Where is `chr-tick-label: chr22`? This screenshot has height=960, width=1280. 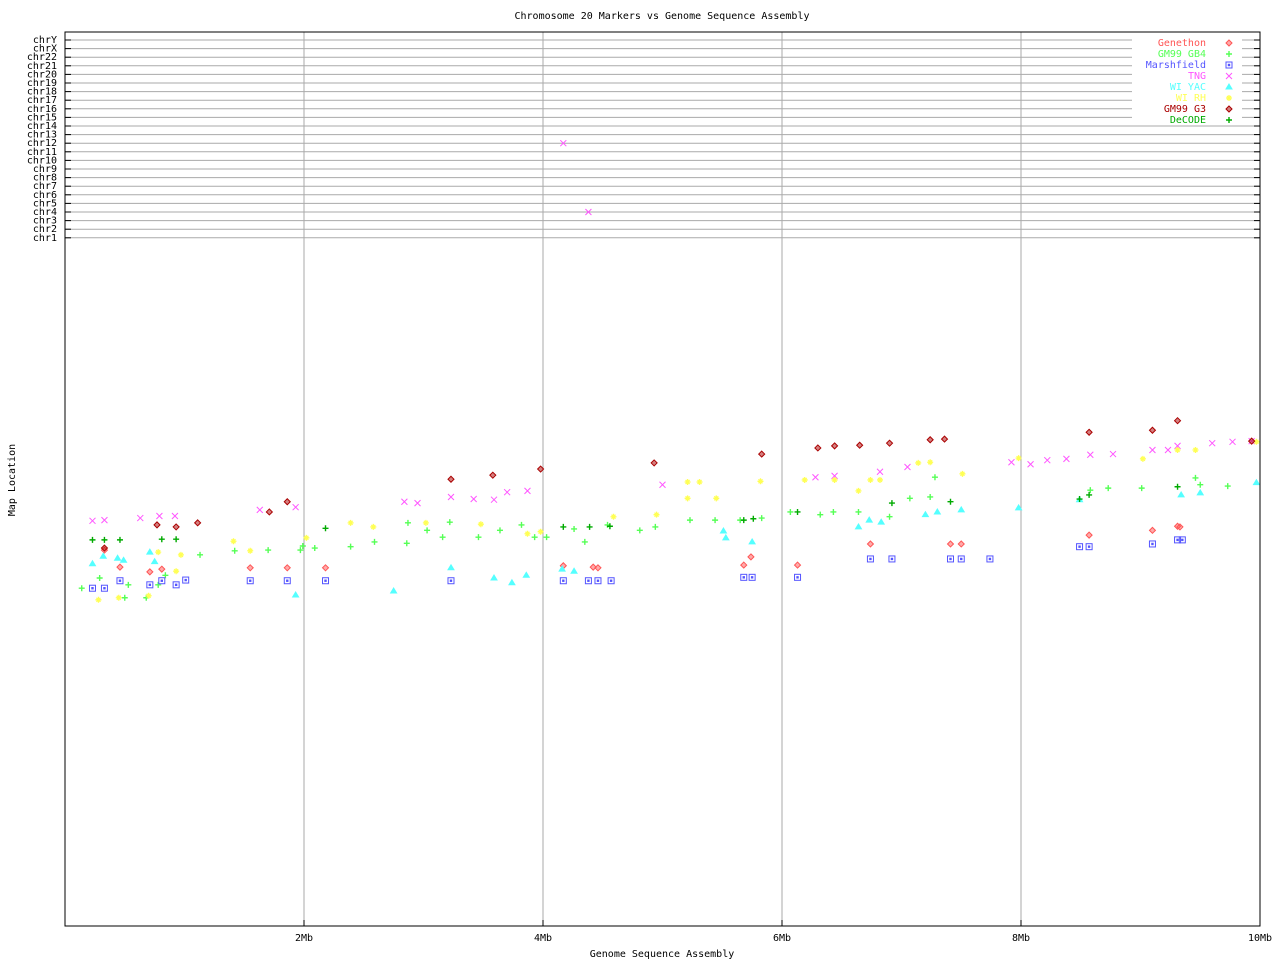
chr-tick-label: chr22 is located at coordinates (42, 57).